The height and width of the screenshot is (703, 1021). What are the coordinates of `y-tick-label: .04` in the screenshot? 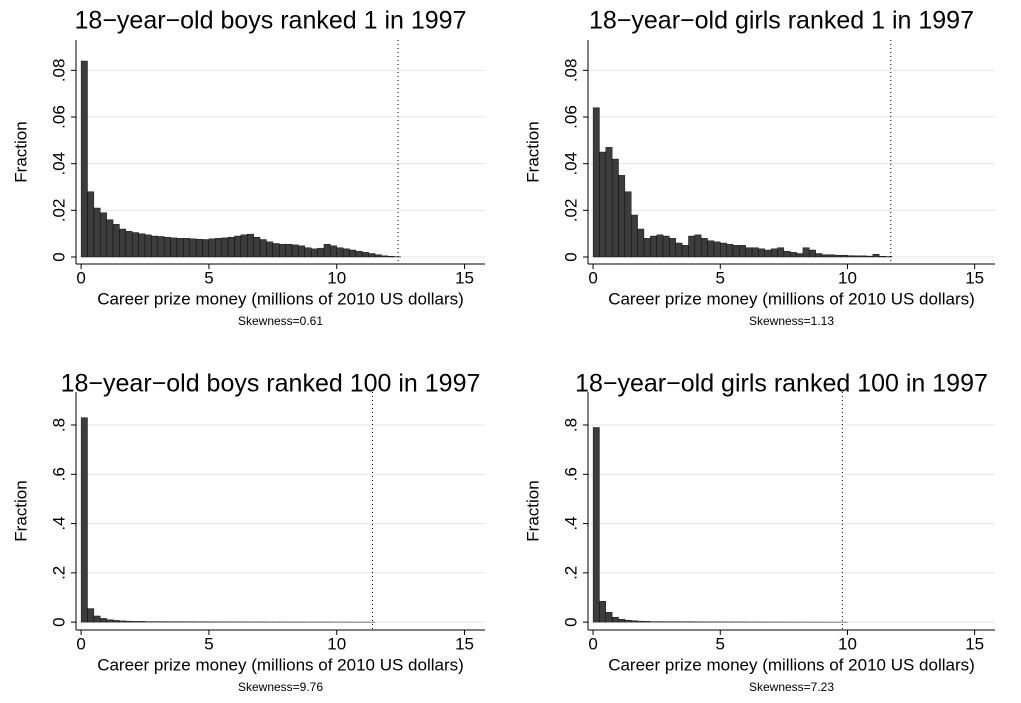 It's located at (58, 164).